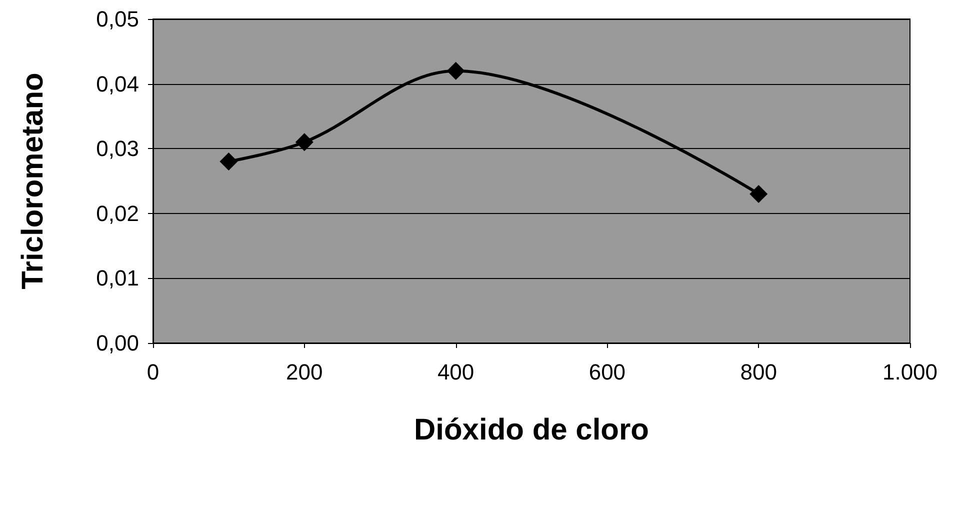 The image size is (954, 507). I want to click on x-tick-label: 600, so click(607, 372).